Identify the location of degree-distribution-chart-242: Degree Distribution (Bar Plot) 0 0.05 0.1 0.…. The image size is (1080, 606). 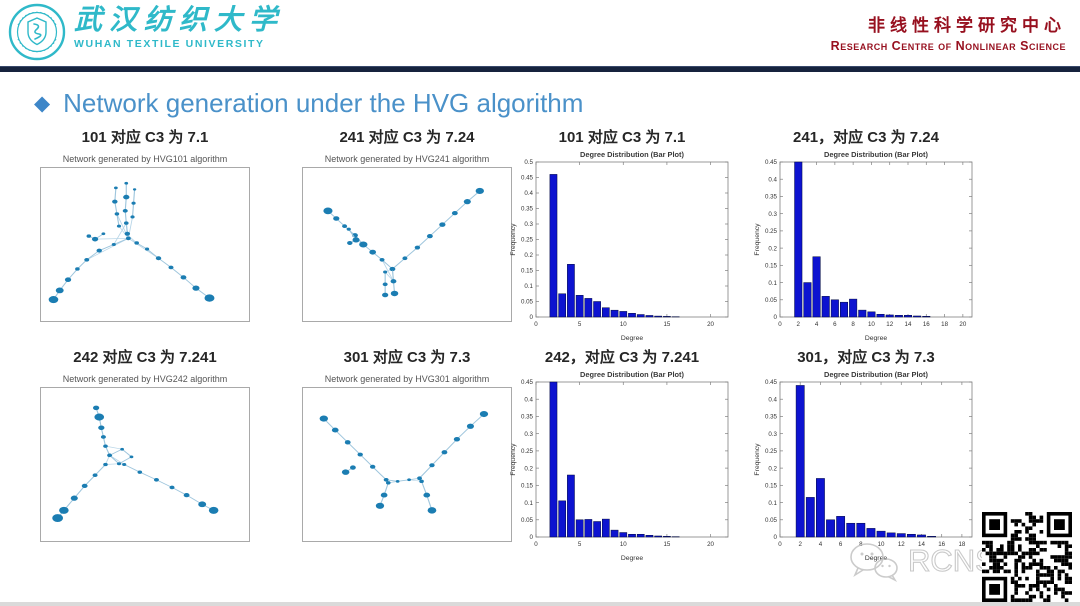
(619, 466).